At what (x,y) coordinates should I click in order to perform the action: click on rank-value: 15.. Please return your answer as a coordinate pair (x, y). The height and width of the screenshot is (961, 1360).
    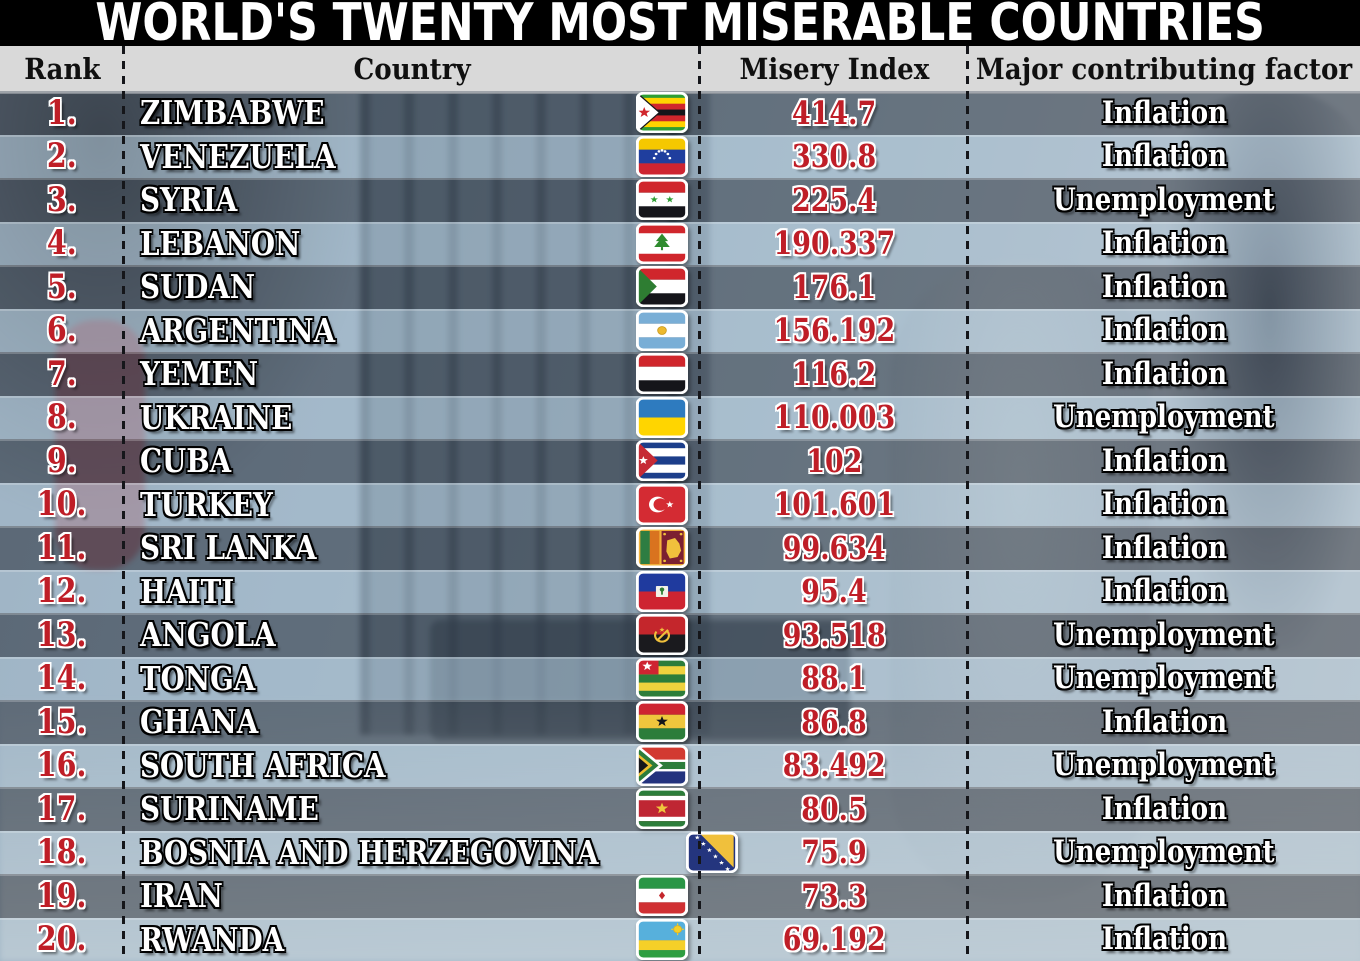
    Looking at the image, I should click on (62, 721).